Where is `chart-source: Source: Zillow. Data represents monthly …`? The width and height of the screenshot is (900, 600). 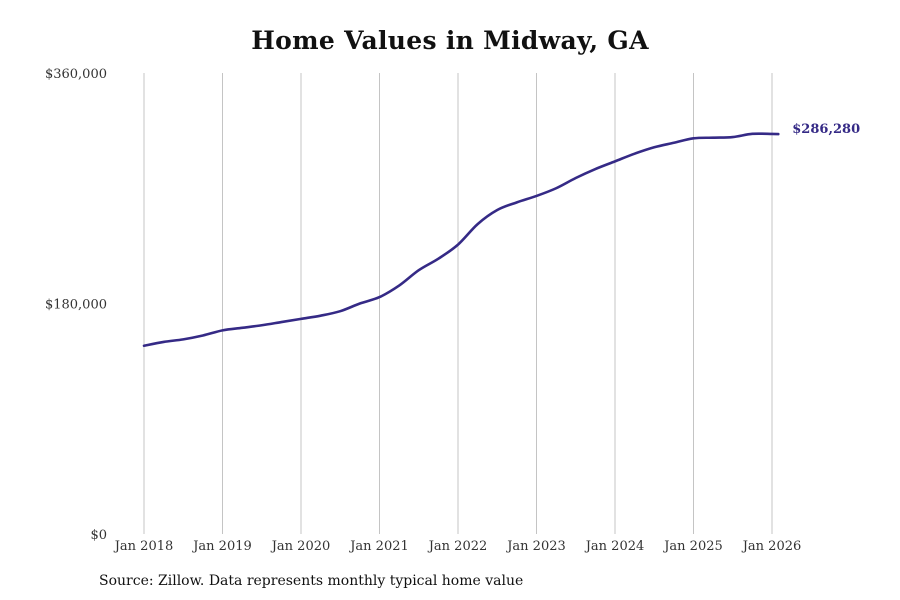 chart-source: Source: Zillow. Data represents monthly … is located at coordinates (311, 581).